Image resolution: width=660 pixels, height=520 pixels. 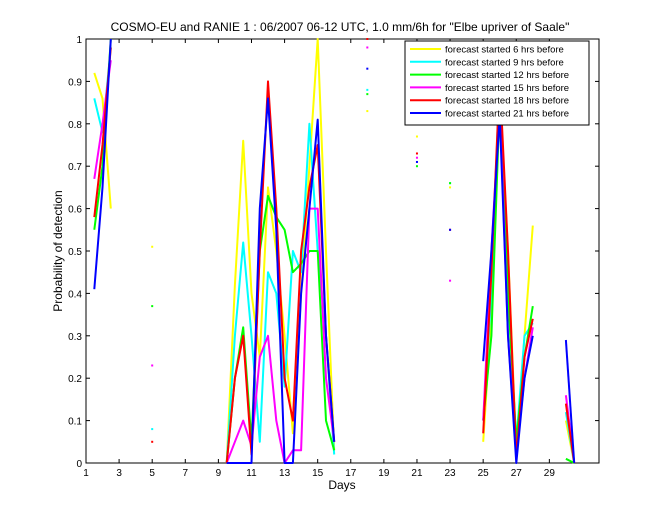 What do you see at coordinates (507, 88) in the screenshot?
I see `legend-label: forecast started 15 hrs before` at bounding box center [507, 88].